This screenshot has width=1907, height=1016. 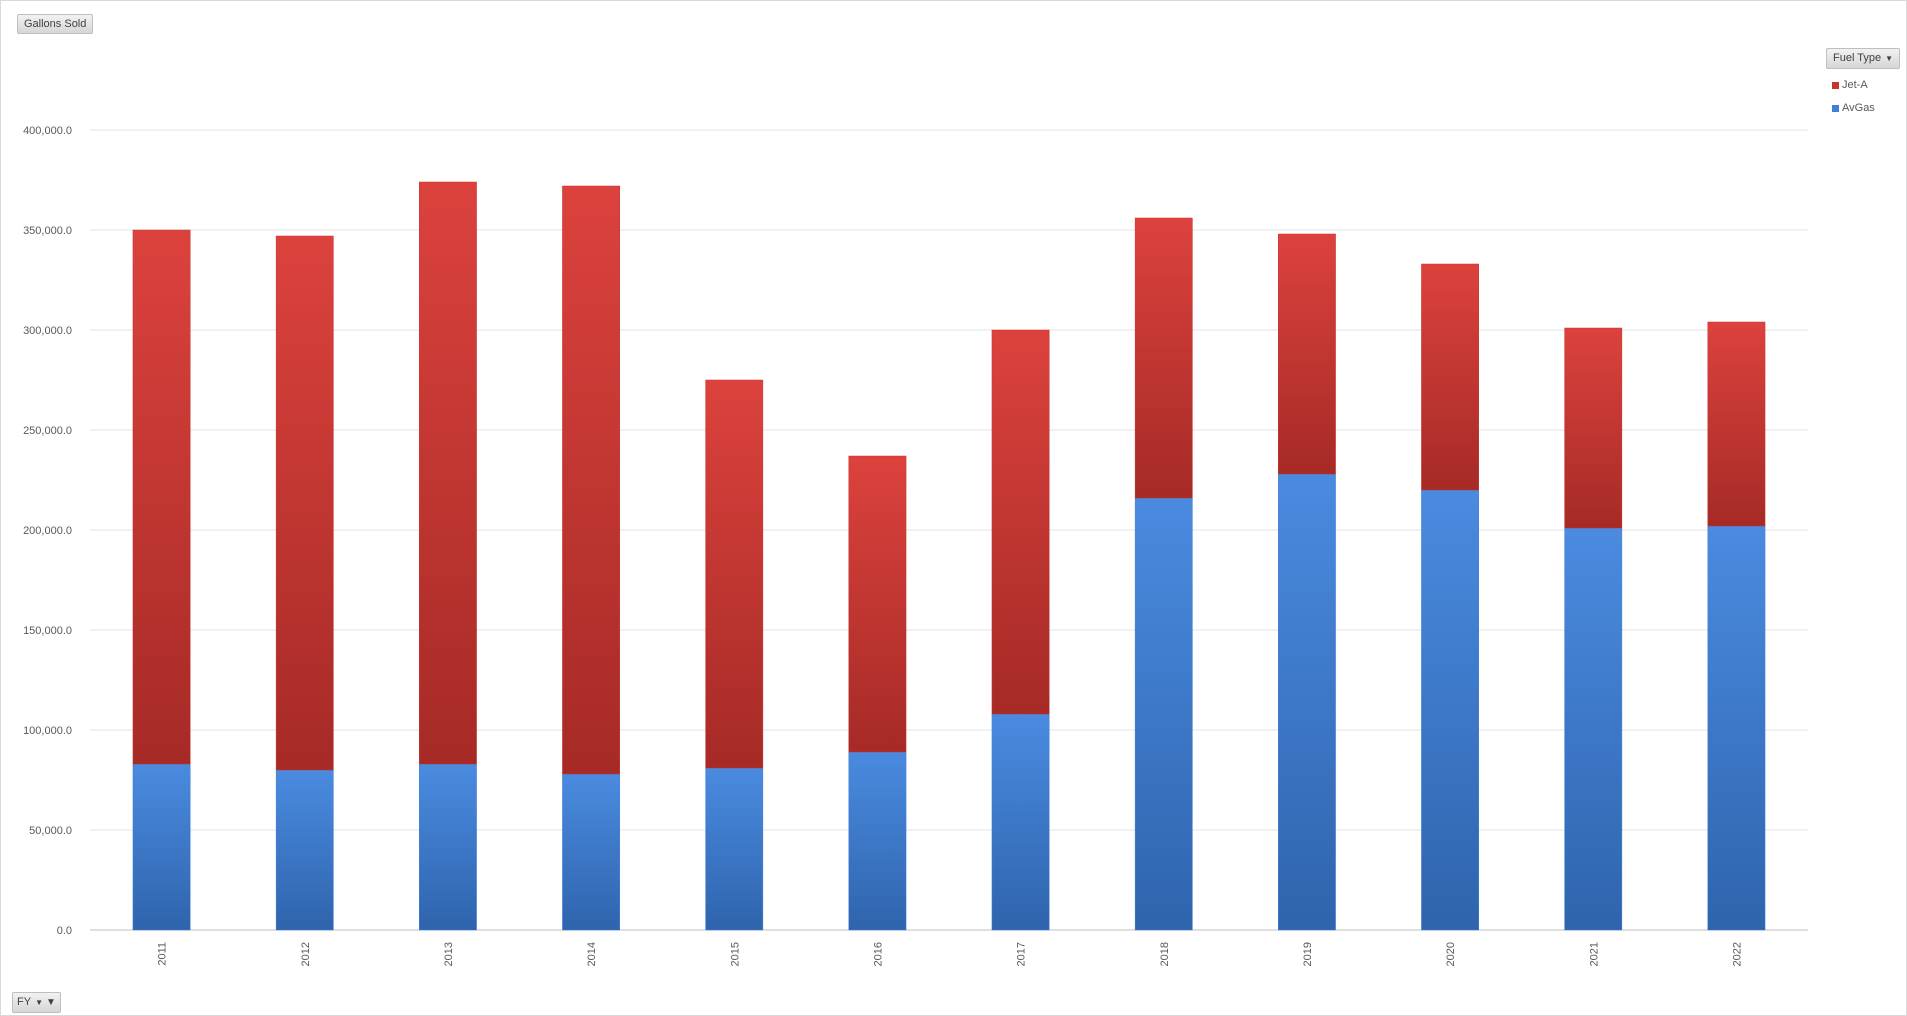 I want to click on x-tick-label: 2019, so click(x=1308, y=954).